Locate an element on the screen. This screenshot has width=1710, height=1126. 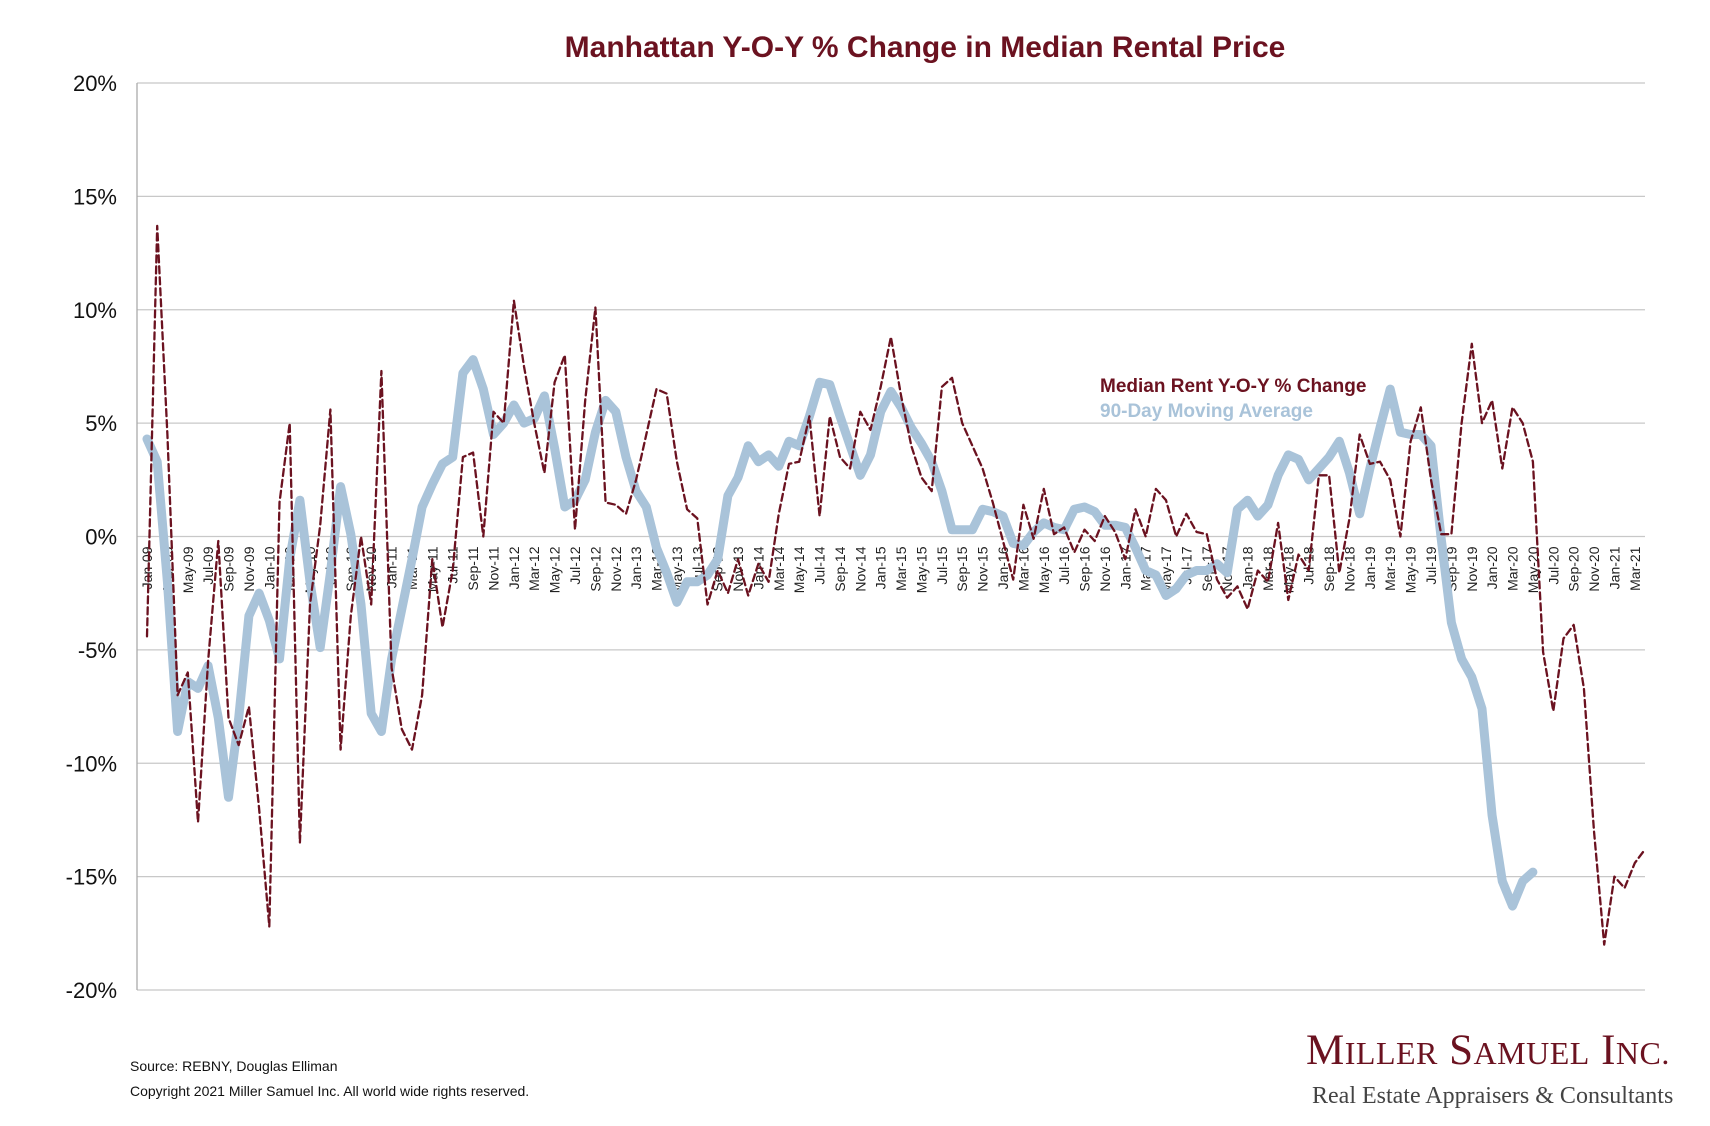
x-tick-label: Sep-15 is located at coordinates (962, 568).